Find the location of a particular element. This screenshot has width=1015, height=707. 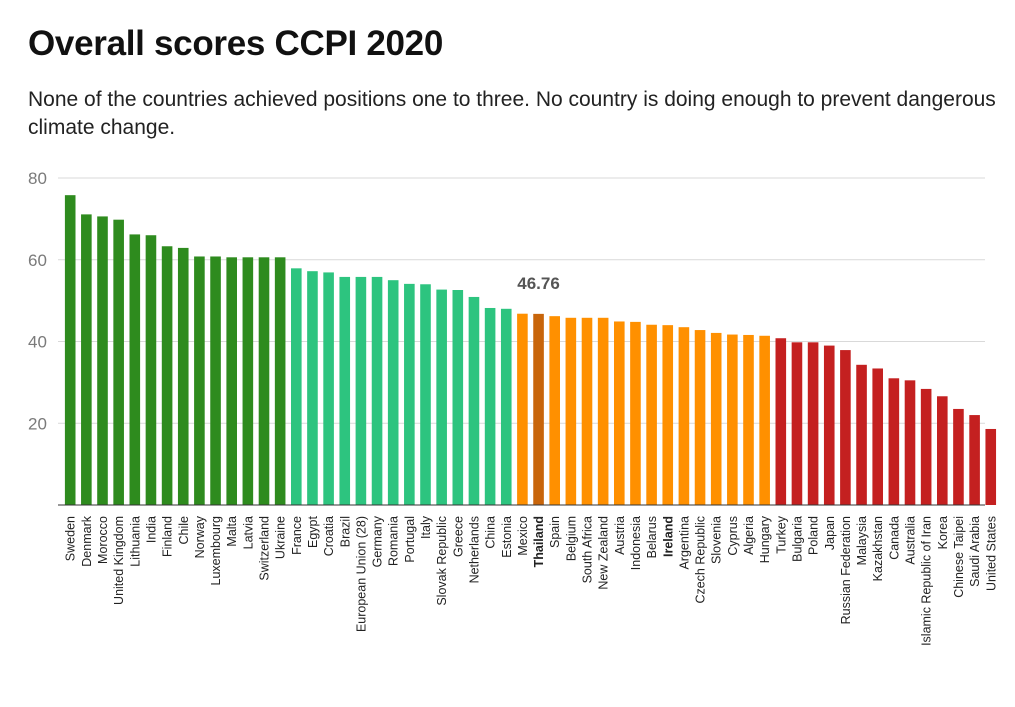

x-tick-label: Netherlands is located at coordinates (474, 549).